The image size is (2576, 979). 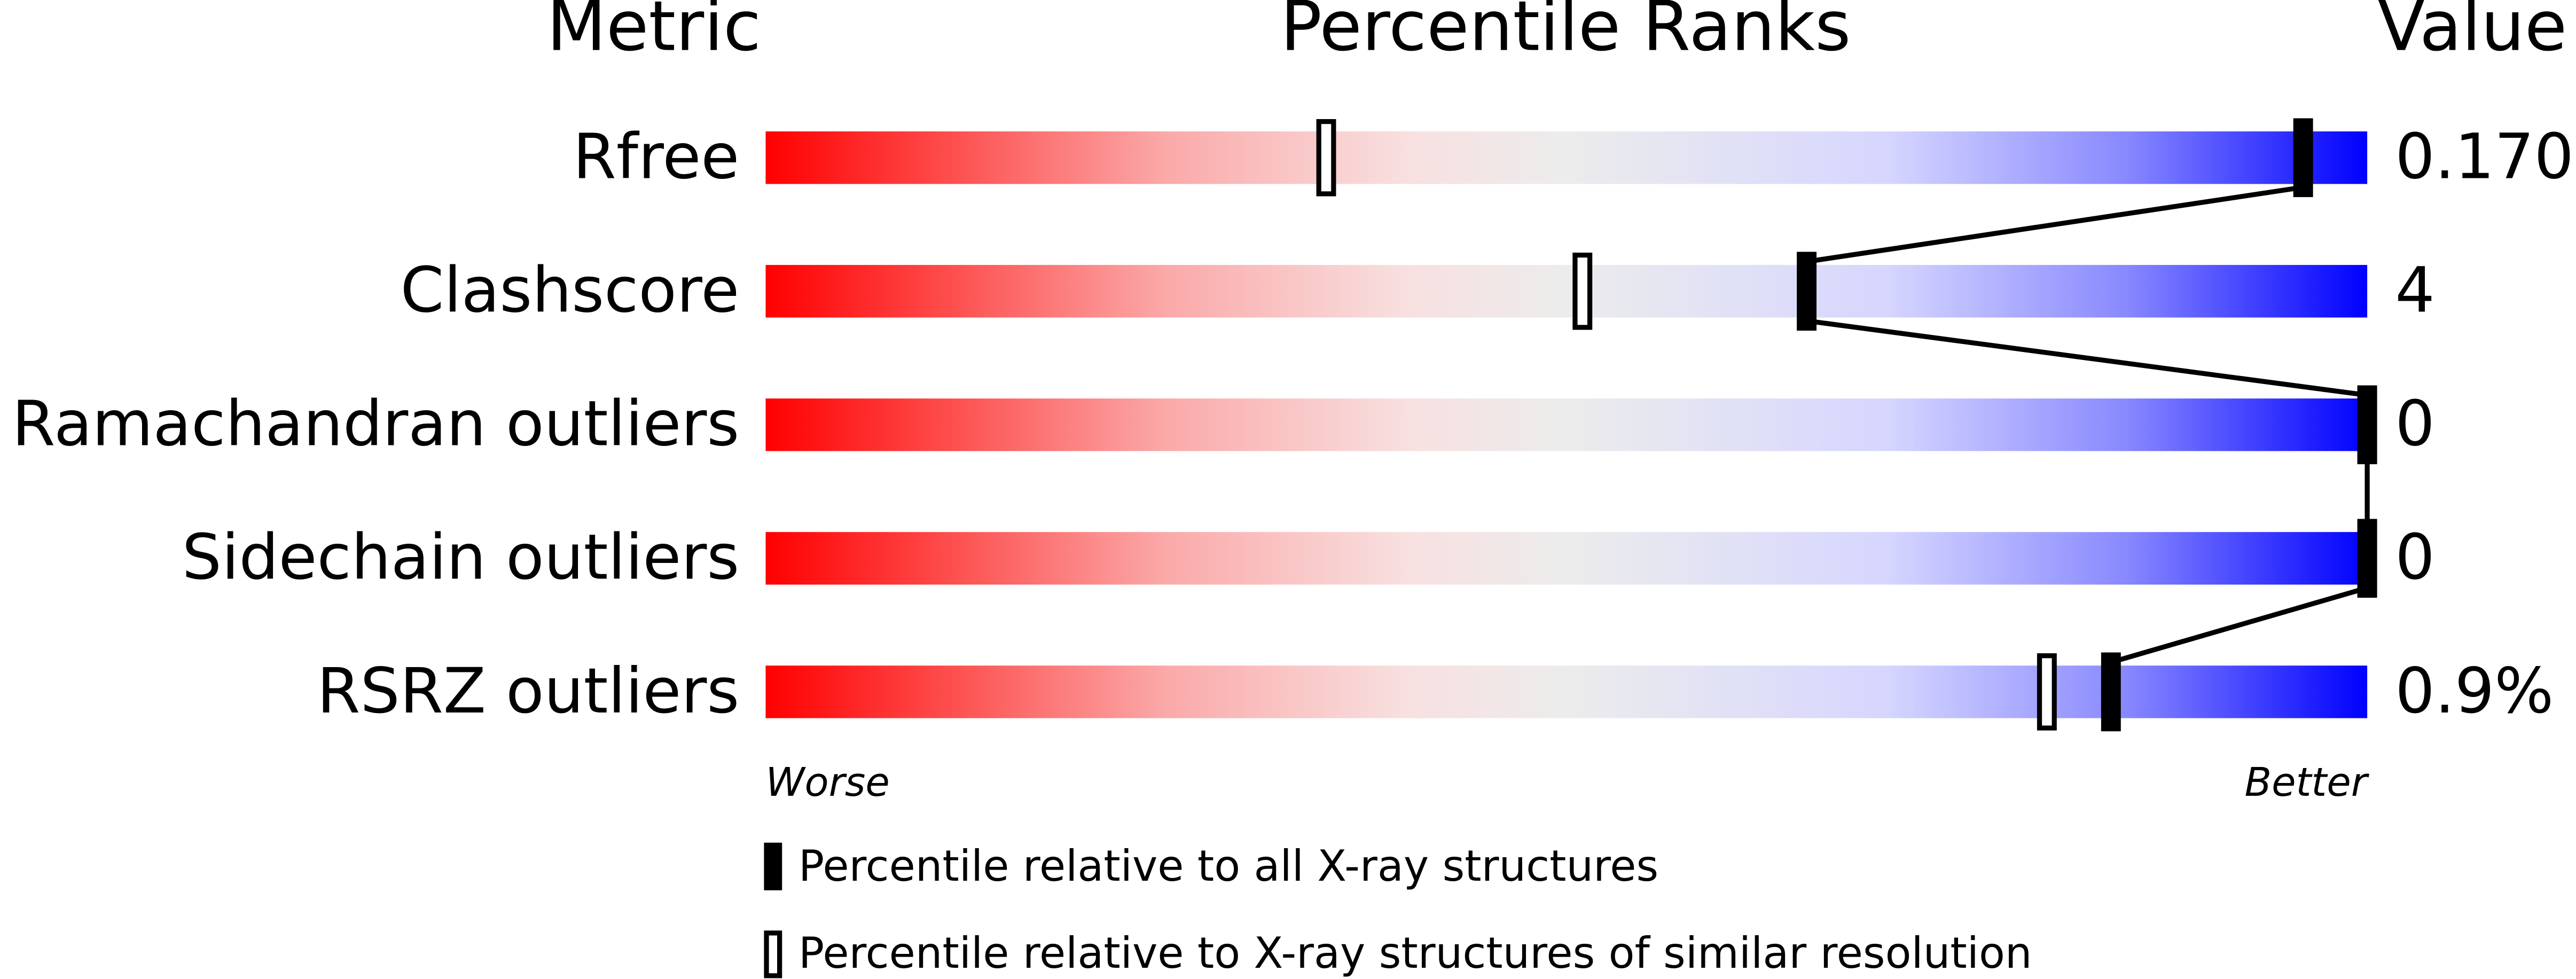 What do you see at coordinates (2474, 691) in the screenshot?
I see `metric-value: 0.9%` at bounding box center [2474, 691].